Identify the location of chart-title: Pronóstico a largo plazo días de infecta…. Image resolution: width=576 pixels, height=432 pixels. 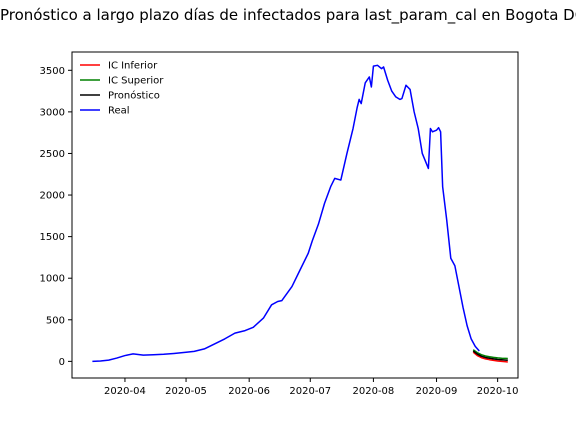
(288, 15).